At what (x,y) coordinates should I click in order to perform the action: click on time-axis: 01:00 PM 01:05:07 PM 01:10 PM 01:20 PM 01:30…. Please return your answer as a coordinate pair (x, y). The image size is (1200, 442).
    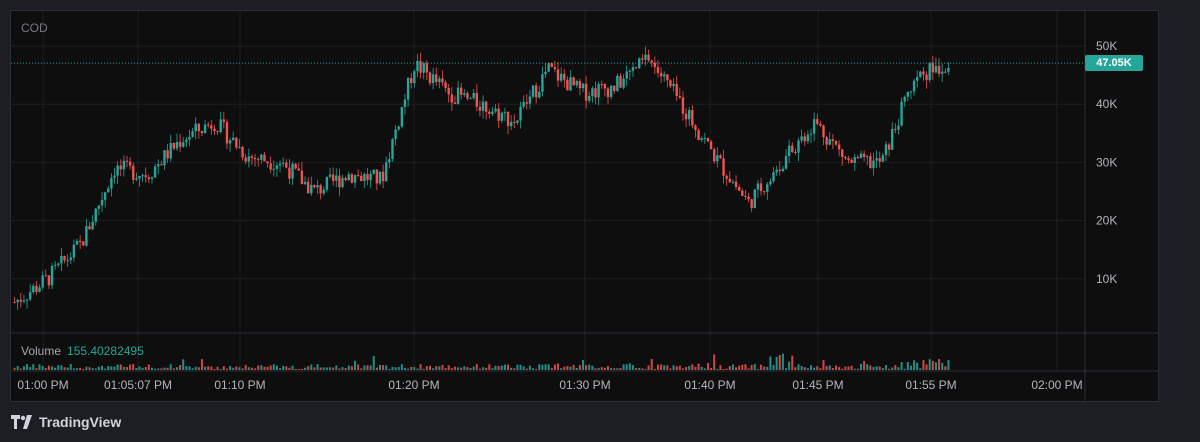
    Looking at the image, I should click on (549, 385).